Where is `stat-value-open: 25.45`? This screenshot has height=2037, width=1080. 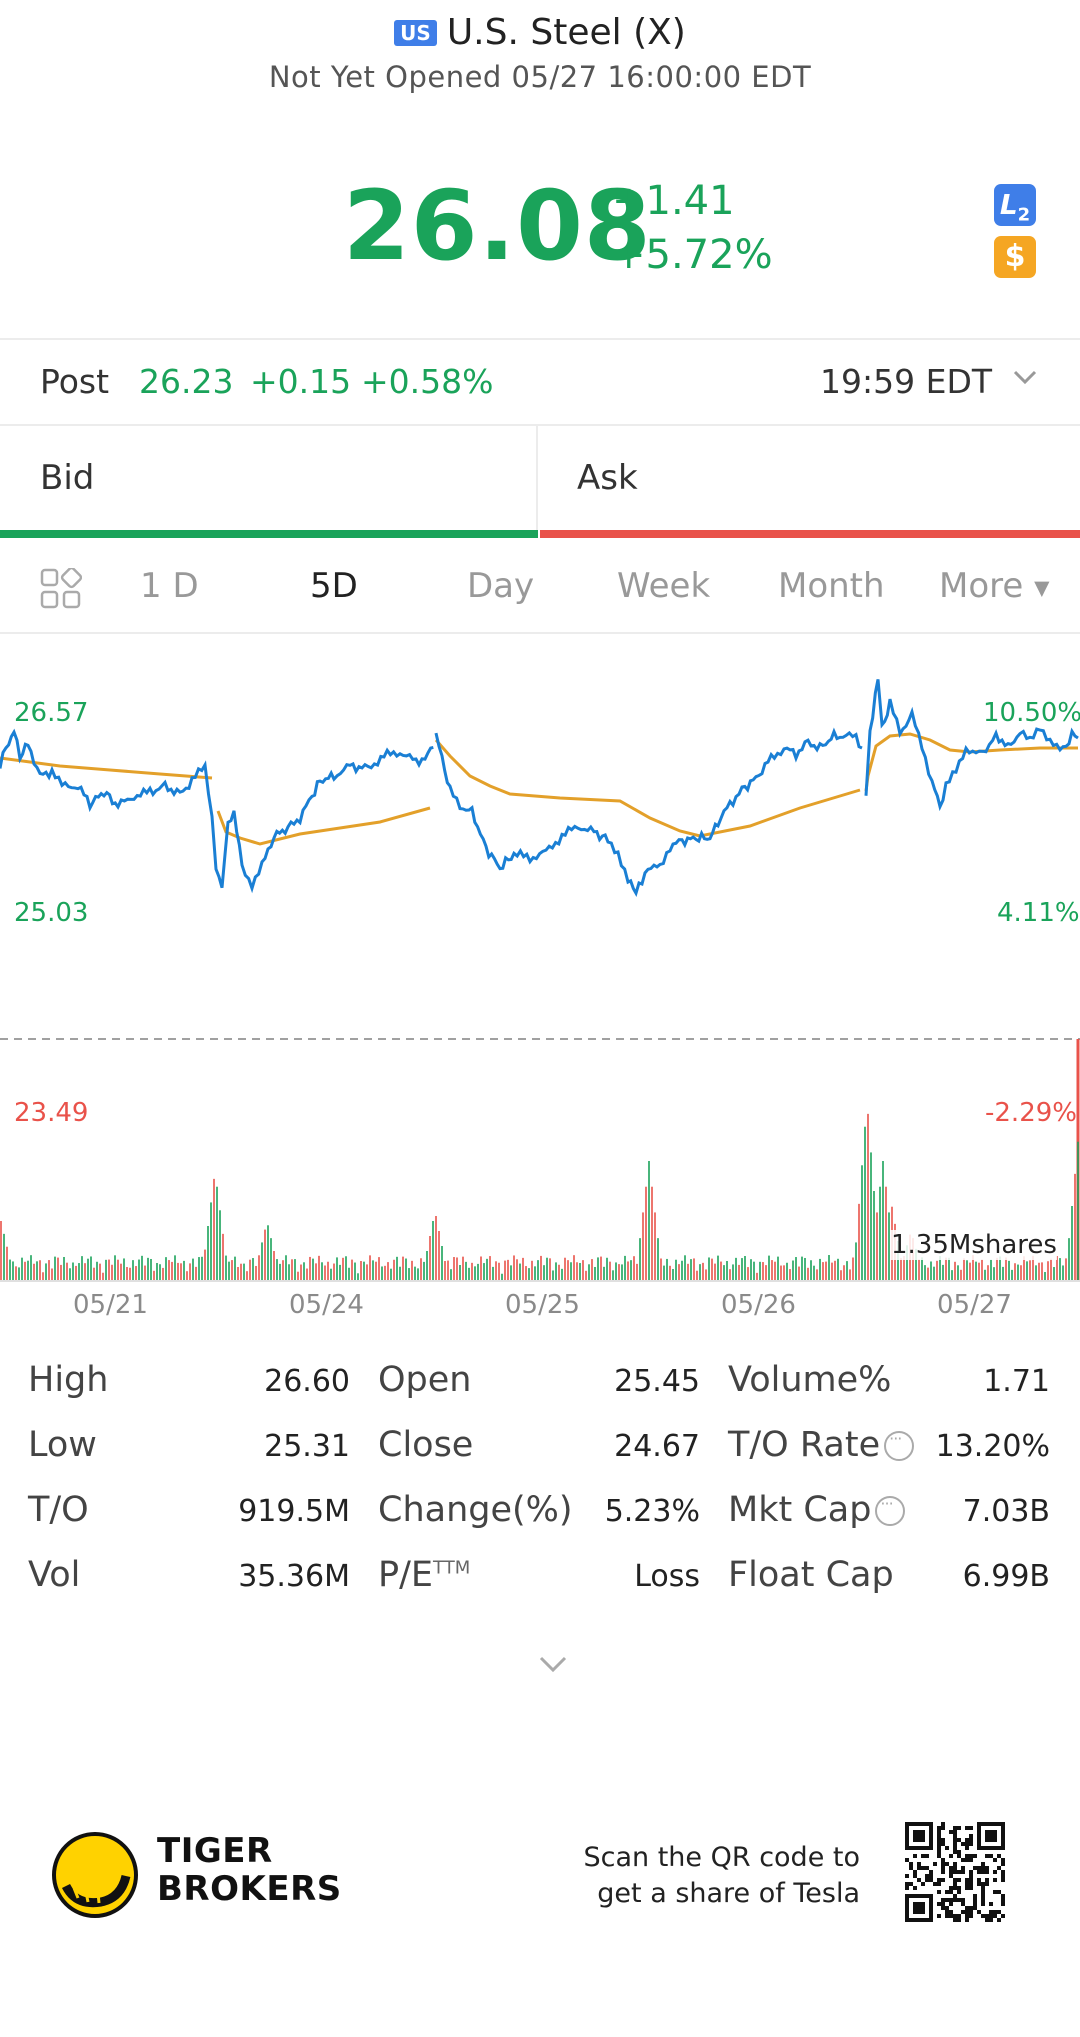 stat-value-open: 25.45 is located at coordinates (657, 1381).